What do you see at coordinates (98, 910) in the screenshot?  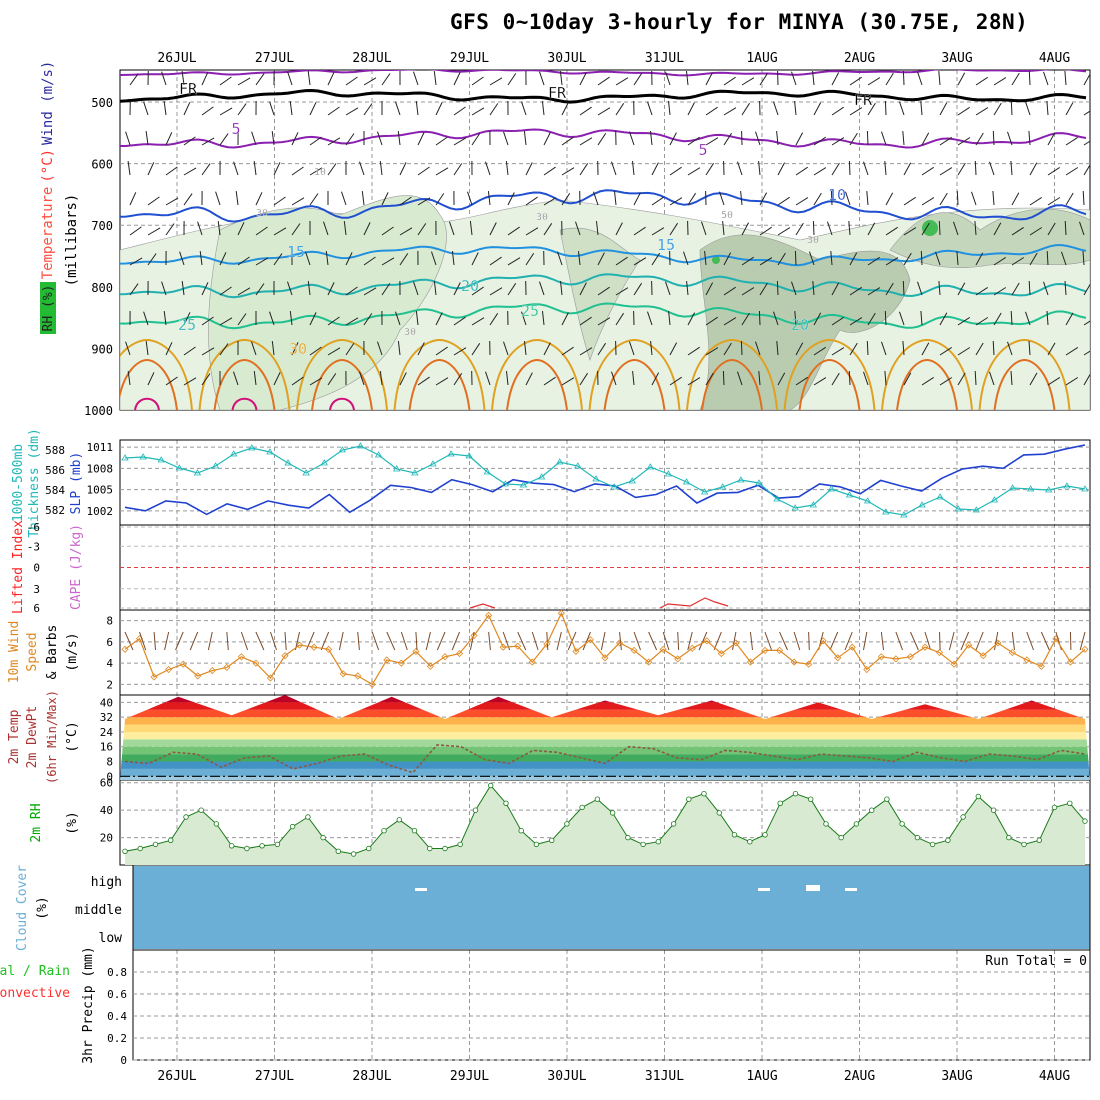 I see `cloud-level-middle: middle` at bounding box center [98, 910].